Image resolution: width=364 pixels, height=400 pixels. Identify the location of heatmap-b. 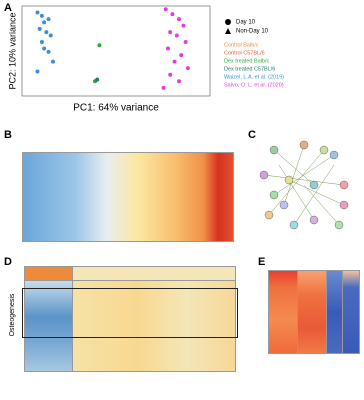
(128, 197).